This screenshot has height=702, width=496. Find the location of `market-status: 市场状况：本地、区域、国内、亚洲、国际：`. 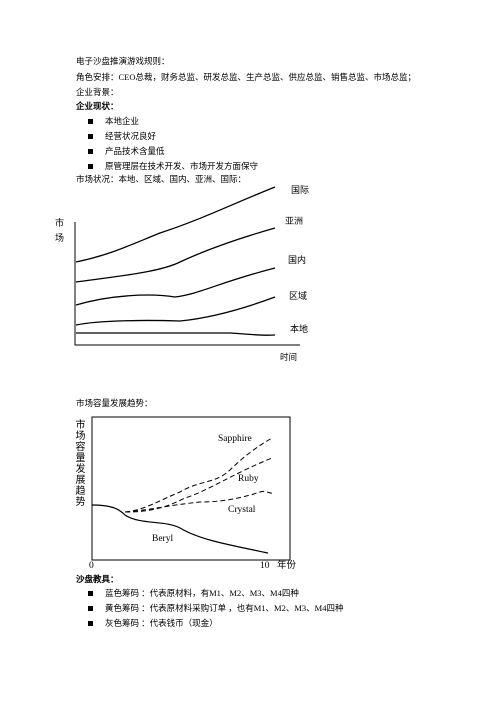

market-status: 市场状况：本地、区域、国内、亚洲、国际： is located at coordinates (161, 179).